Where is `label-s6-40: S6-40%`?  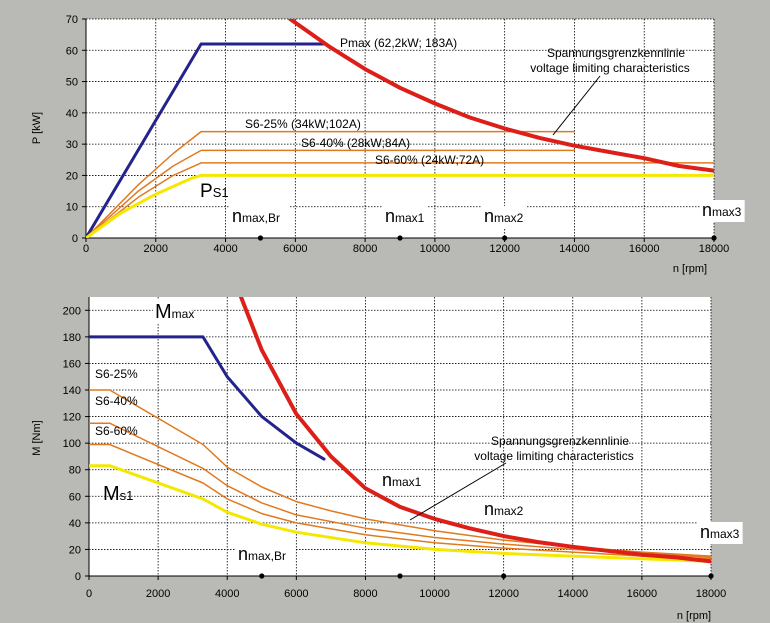
label-s6-40: S6-40% is located at coordinates (116, 401).